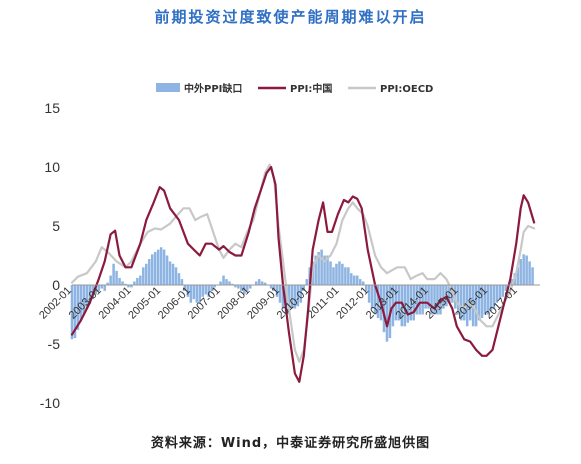 This screenshot has height=464, width=581. What do you see at coordinates (290, 443) in the screenshot?
I see `source-note: 资料来源：Wind，中泰证券研究所盛旭供图` at bounding box center [290, 443].